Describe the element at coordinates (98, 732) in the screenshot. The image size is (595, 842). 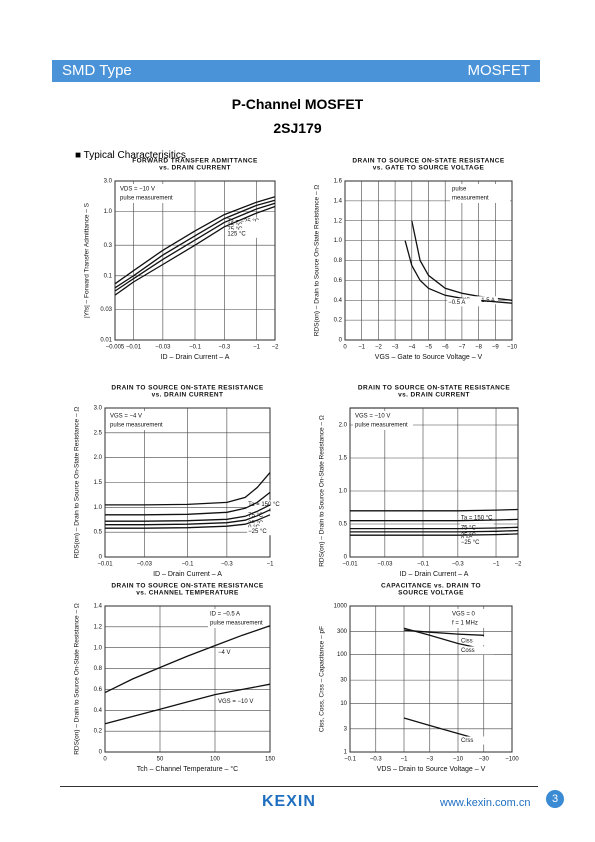
I see `y-tick-label: 0.2` at that location.